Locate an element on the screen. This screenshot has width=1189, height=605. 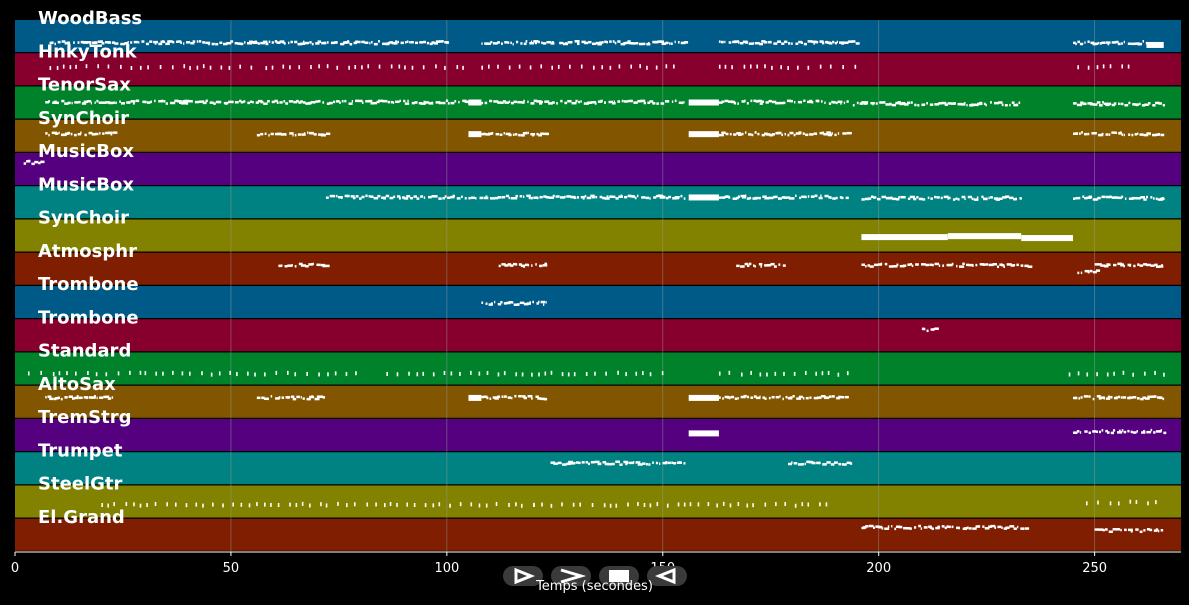
track-band is located at coordinates (598, 69).